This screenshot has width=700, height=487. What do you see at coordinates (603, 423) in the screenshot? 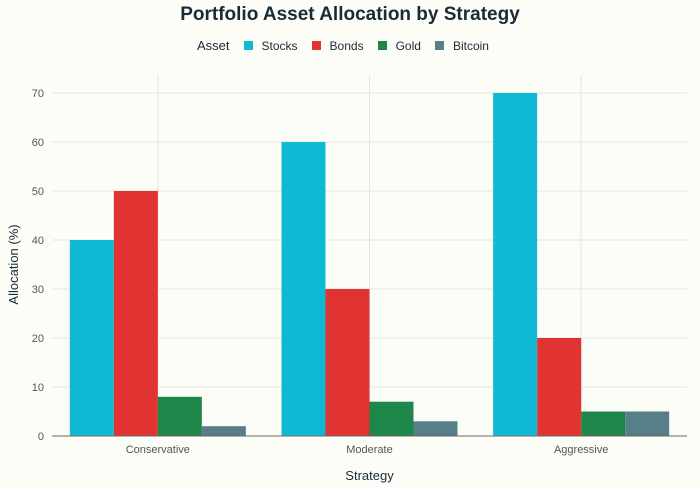
I see `bar-gold-aggressive` at bounding box center [603, 423].